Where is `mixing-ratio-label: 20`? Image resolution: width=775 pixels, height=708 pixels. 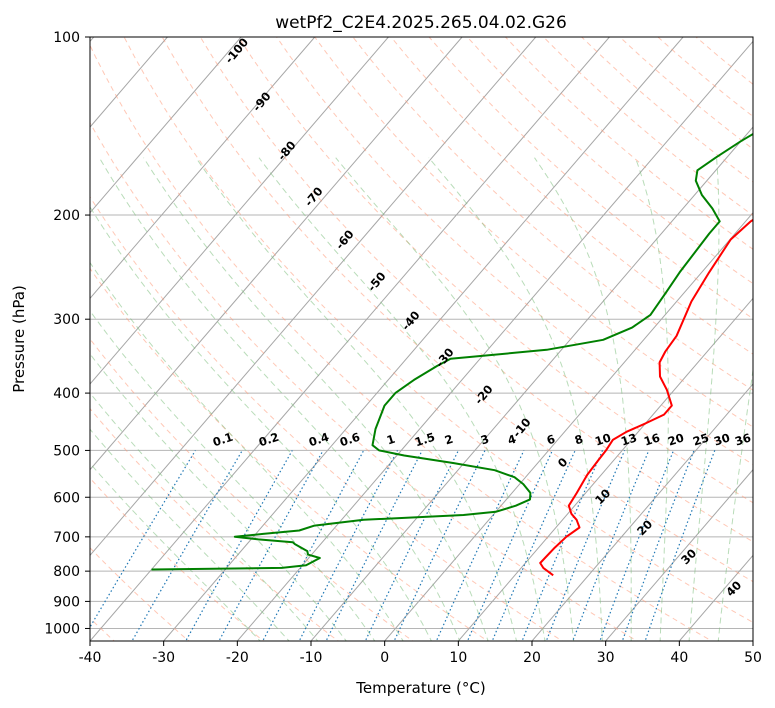
mixing-ratio-label: 20 is located at coordinates (676, 439).